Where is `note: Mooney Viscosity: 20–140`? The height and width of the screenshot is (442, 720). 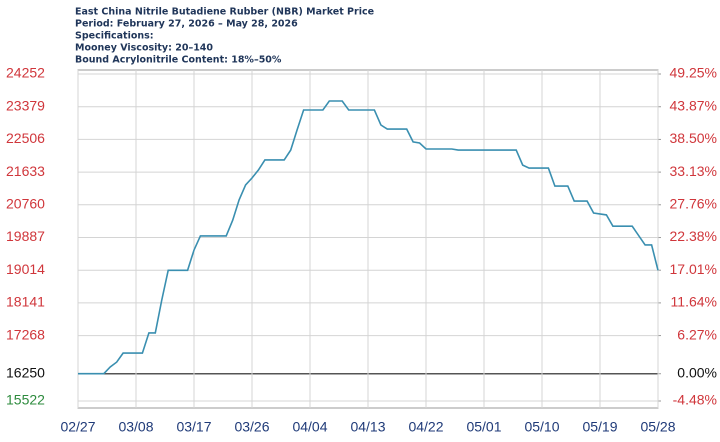
note: Mooney Viscosity: 20–140 is located at coordinates (144, 48).